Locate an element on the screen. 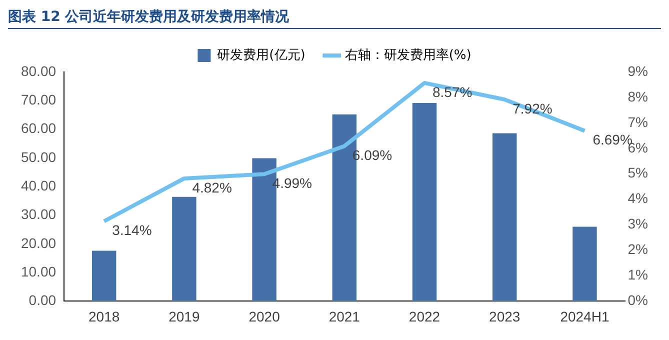 The image size is (669, 340). y2-tick-label: 9% is located at coordinates (638, 70).